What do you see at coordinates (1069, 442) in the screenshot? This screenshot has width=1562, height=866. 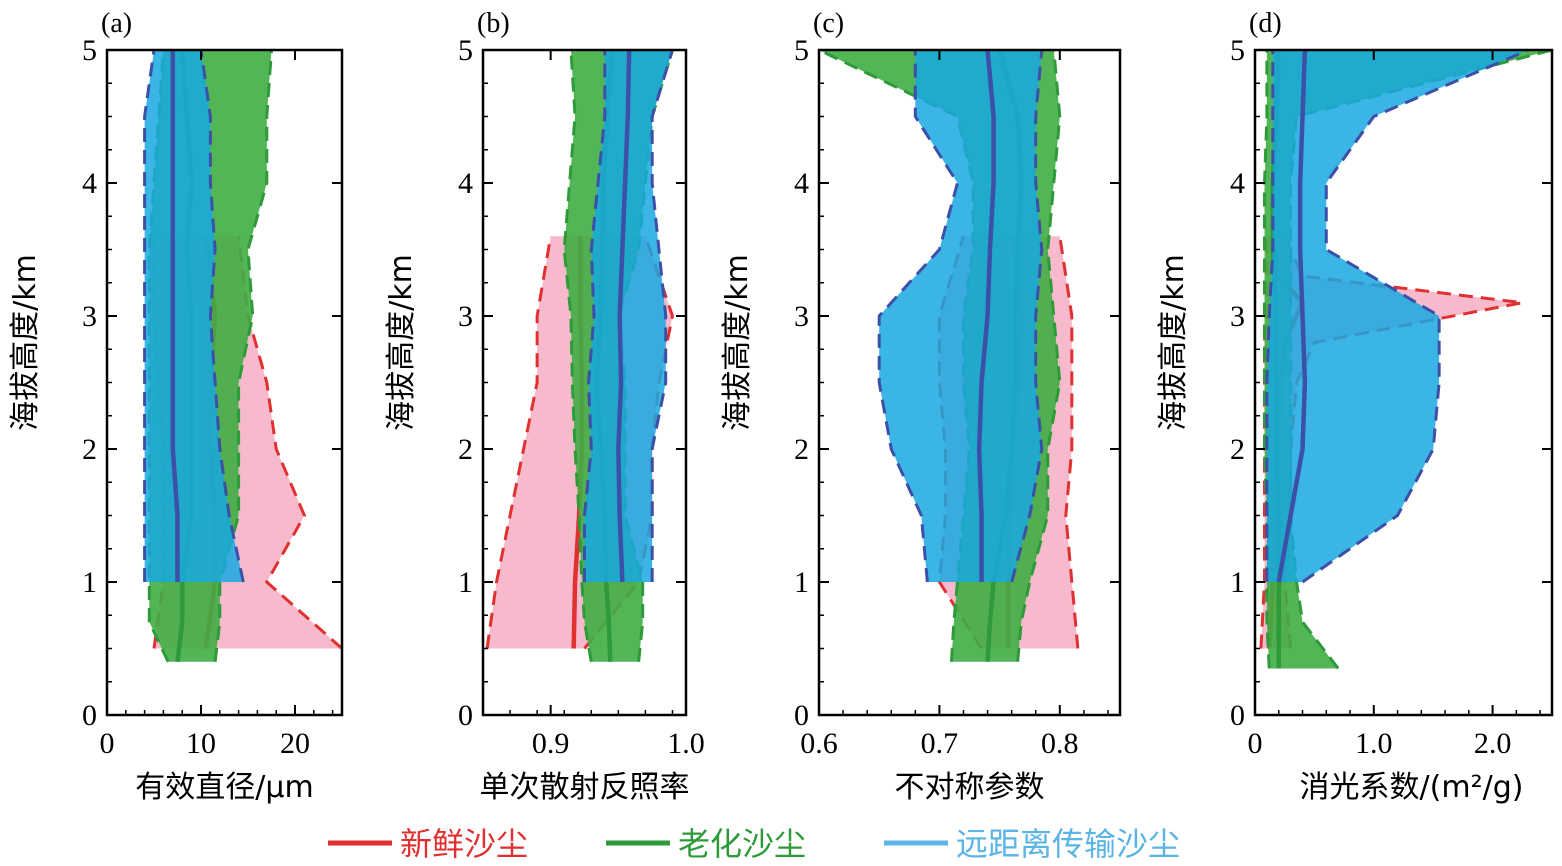 I see `upper-line-fresh-dust` at bounding box center [1069, 442].